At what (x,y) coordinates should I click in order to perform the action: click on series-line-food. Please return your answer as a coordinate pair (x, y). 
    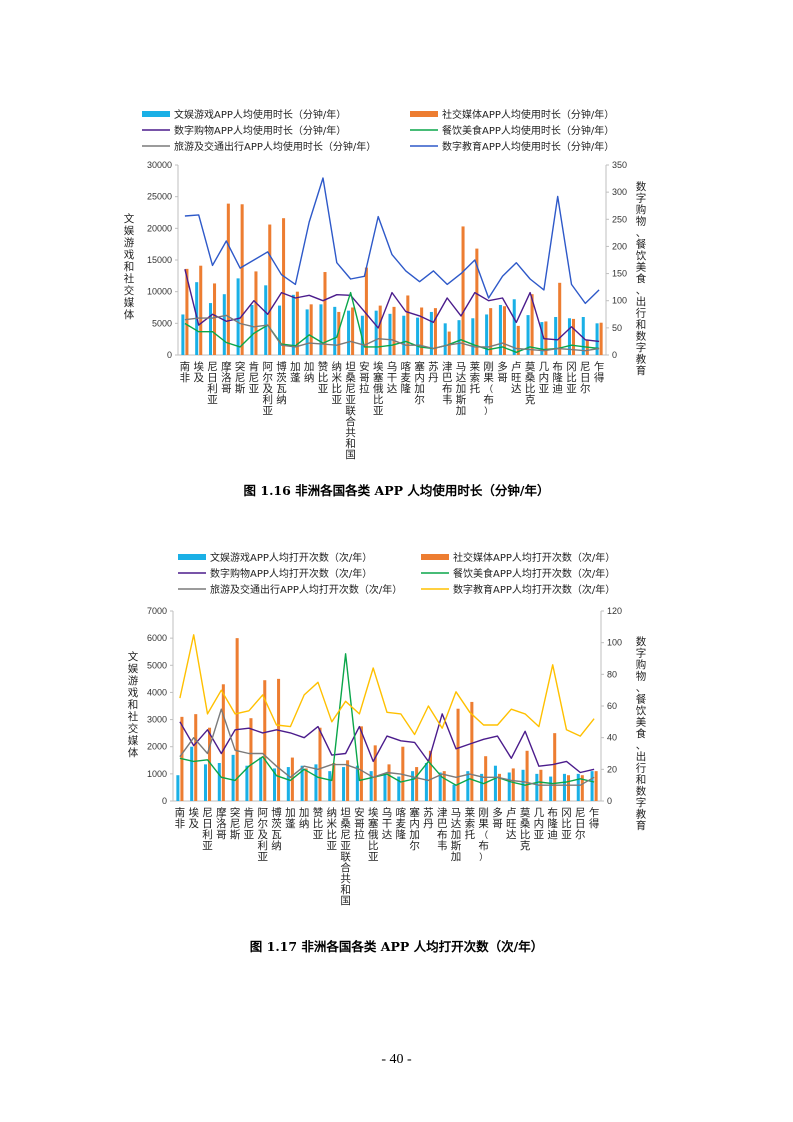
    Looking at the image, I should click on (392, 322).